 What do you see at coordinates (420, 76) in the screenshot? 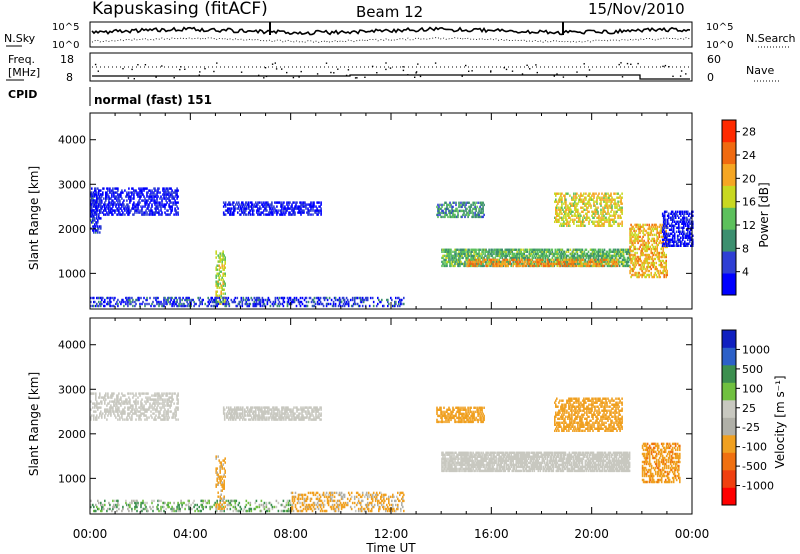
I see `freq-point` at bounding box center [420, 76].